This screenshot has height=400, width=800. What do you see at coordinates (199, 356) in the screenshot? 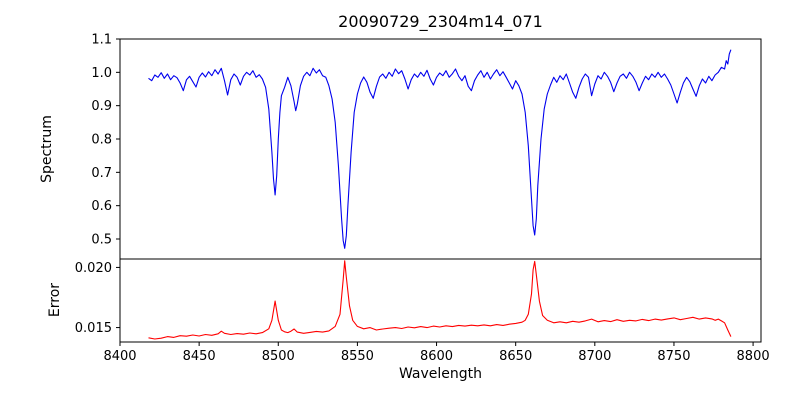
I see `x-tick-label: 8450` at bounding box center [199, 356].